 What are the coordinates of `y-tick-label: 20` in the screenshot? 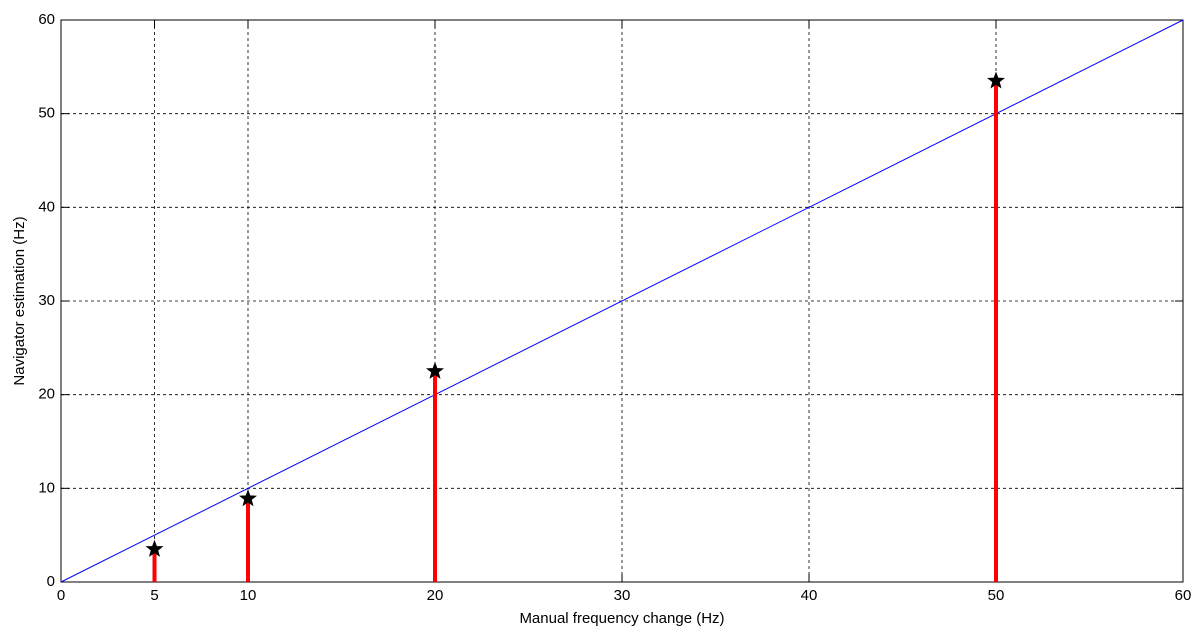 It's located at (46, 394).